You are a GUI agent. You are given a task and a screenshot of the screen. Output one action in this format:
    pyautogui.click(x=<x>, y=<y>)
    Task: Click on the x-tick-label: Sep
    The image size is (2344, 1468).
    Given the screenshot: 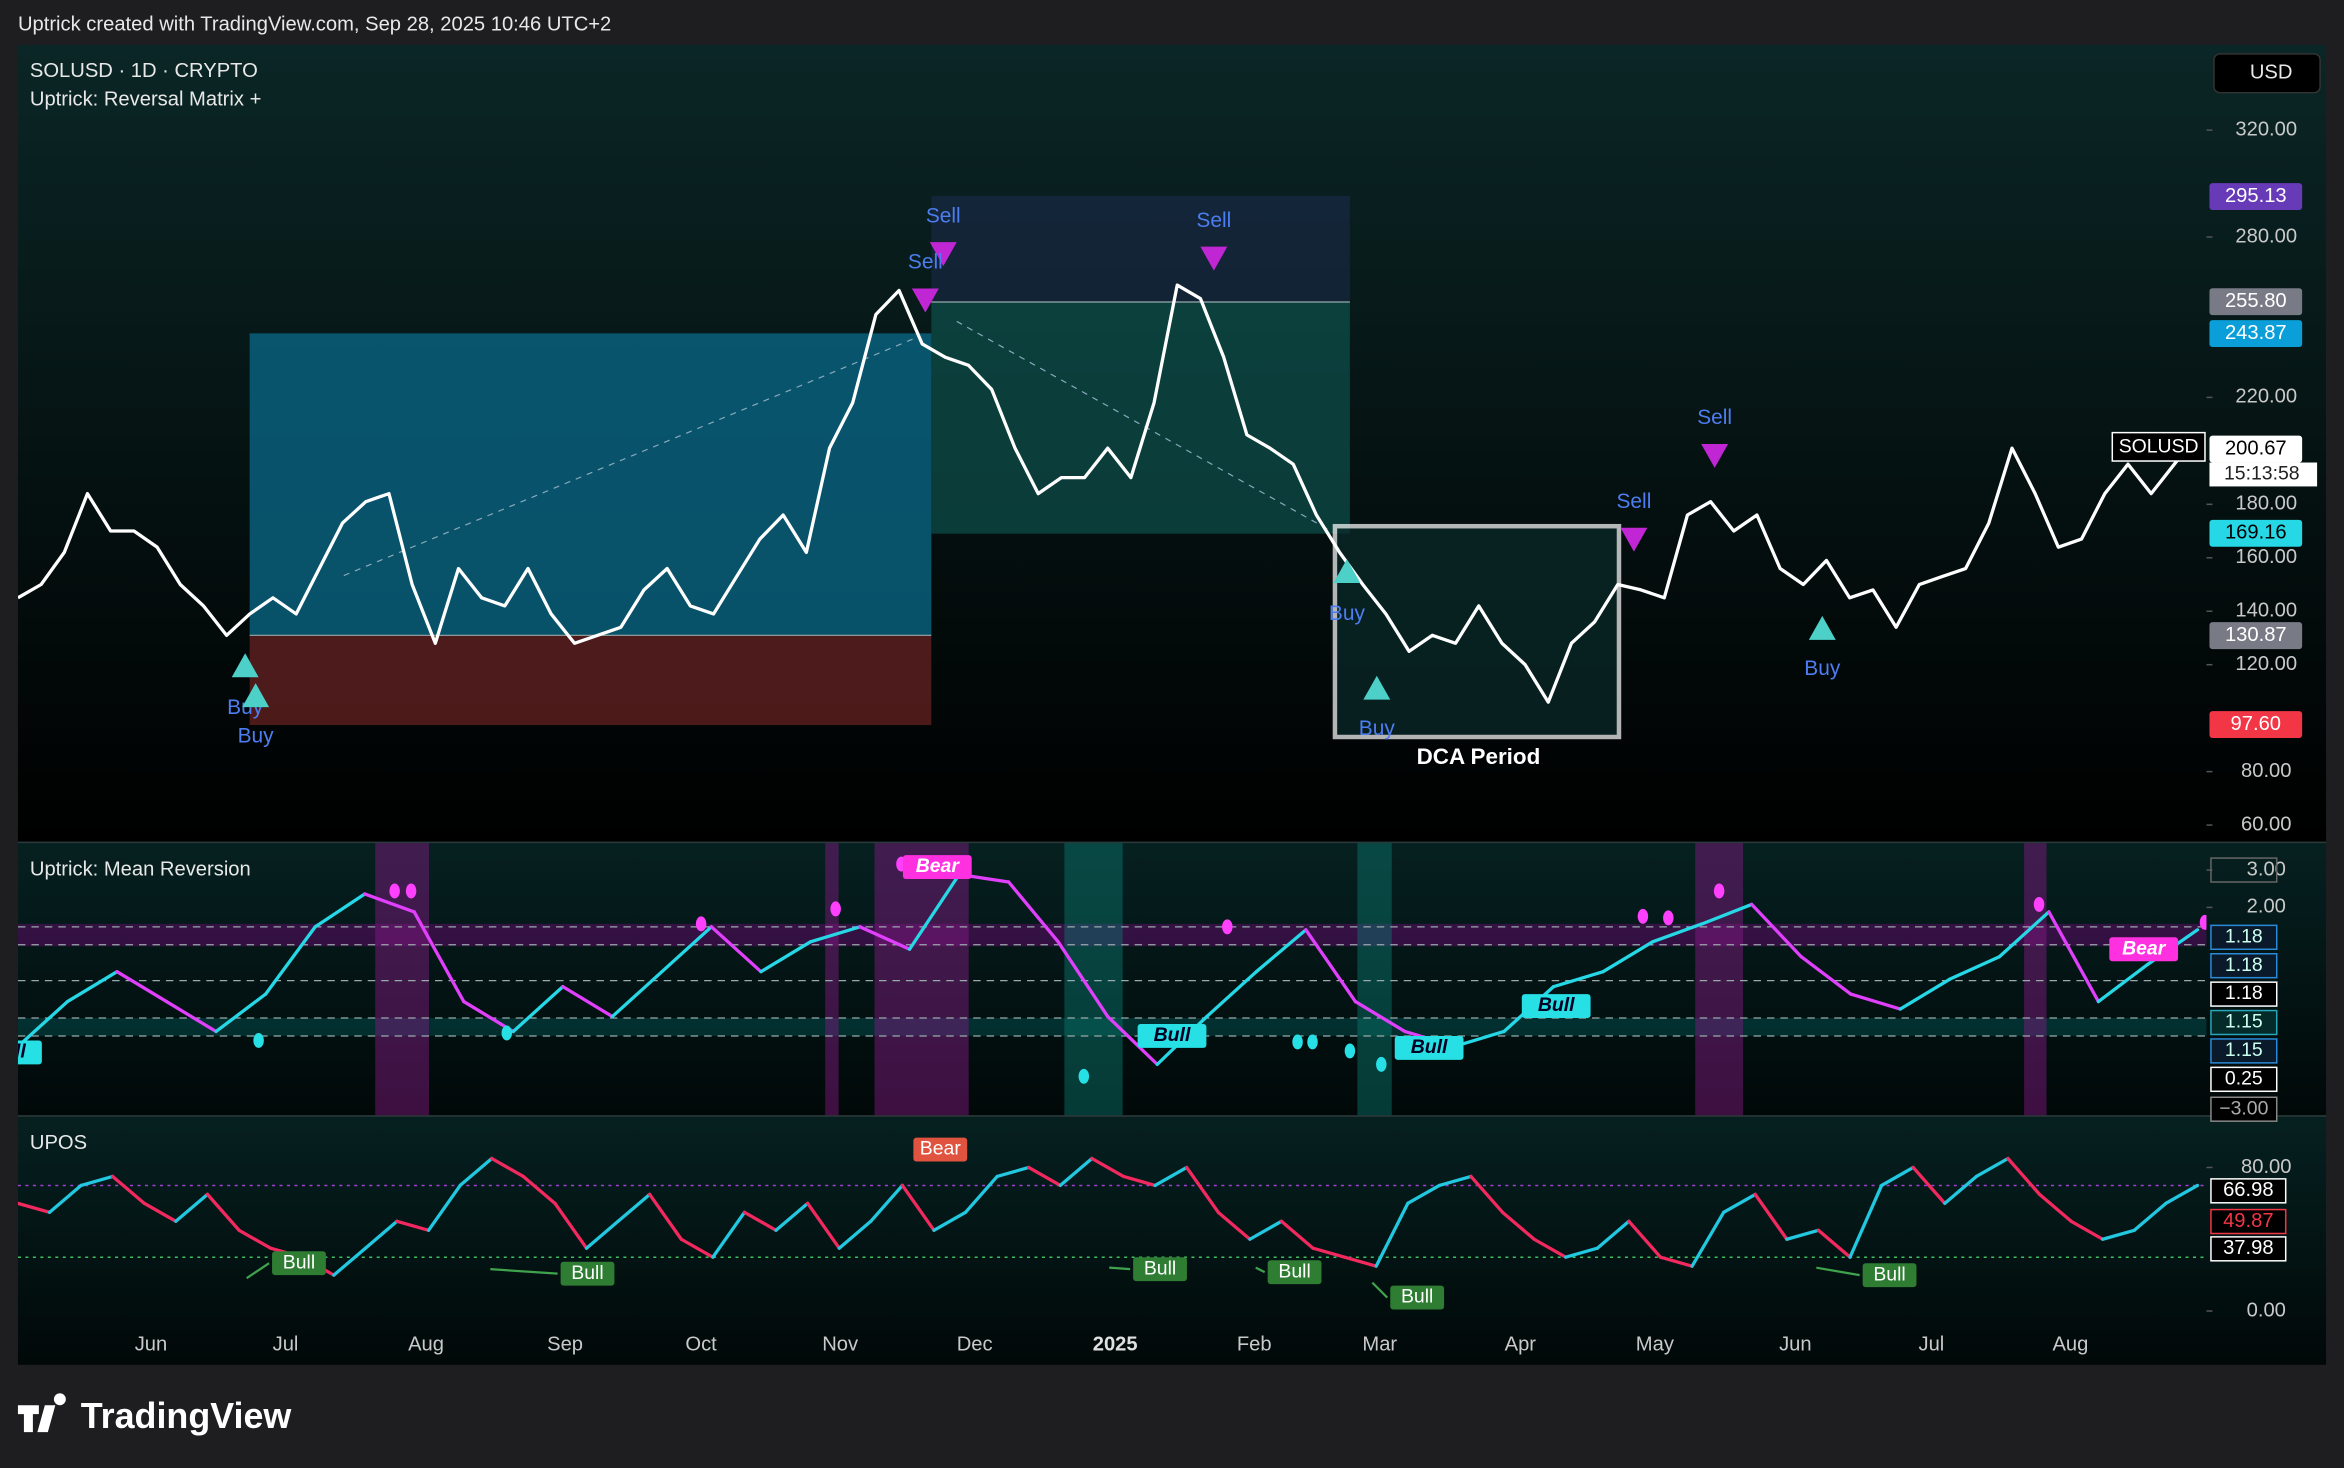 What is the action you would take?
    pyautogui.click(x=565, y=1345)
    